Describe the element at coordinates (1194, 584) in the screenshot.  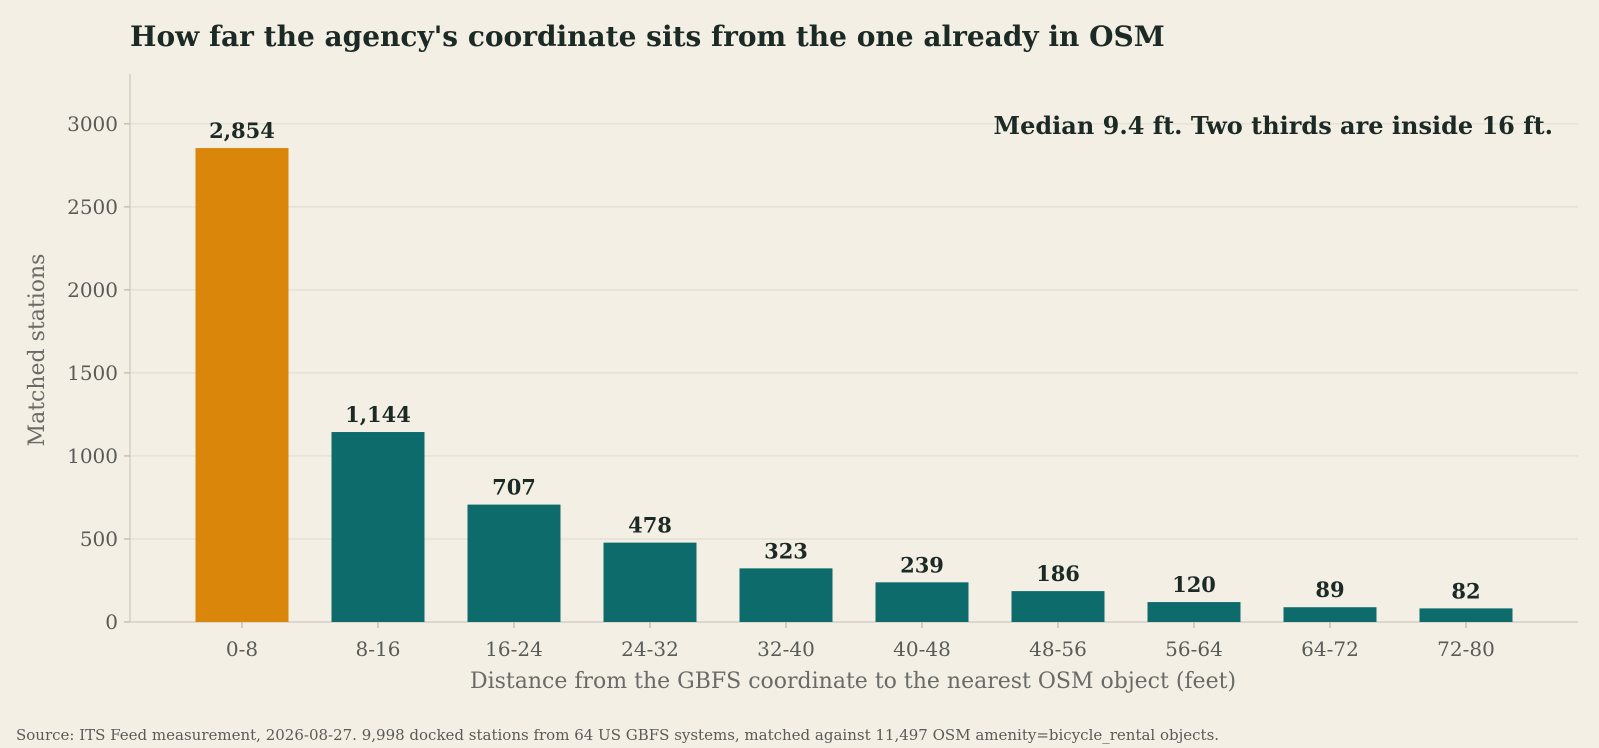
I see `data-label: 120` at that location.